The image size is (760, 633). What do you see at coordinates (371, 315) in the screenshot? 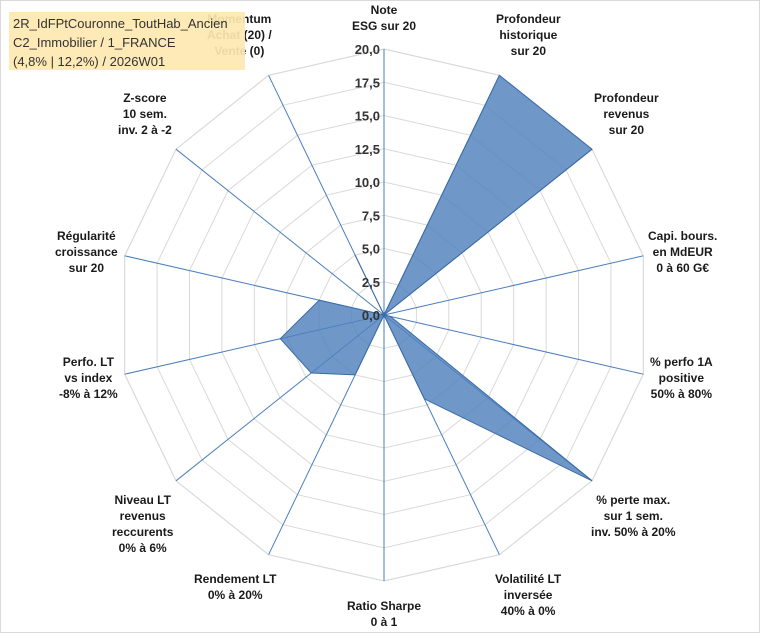
I see `tick-label-0: 0,0` at bounding box center [371, 315].